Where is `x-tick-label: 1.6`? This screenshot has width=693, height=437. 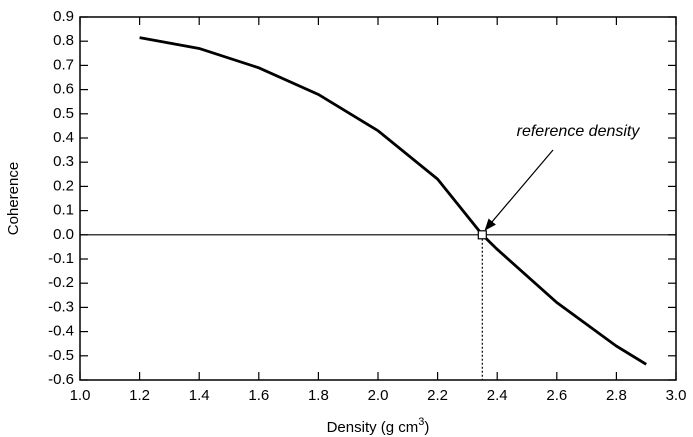
x-tick-label: 1.6 is located at coordinates (258, 395).